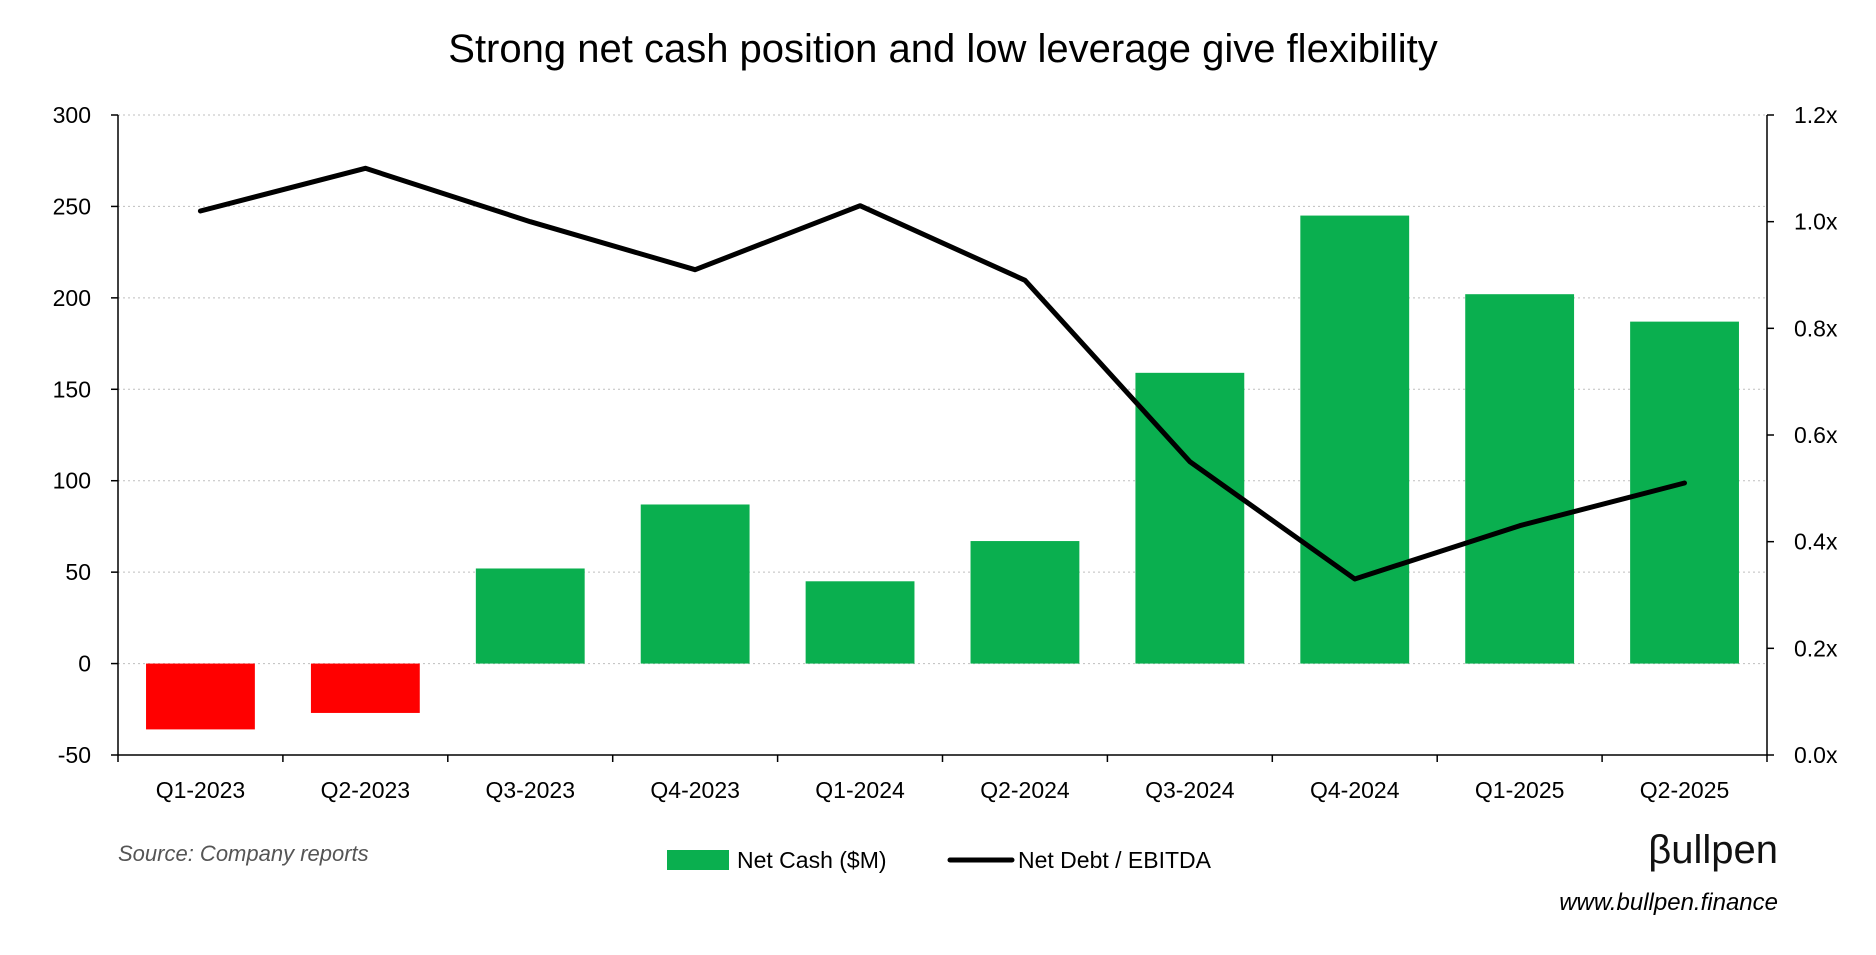 This screenshot has height=955, width=1876. What do you see at coordinates (695, 583) in the screenshot?
I see `bar-q4-2023` at bounding box center [695, 583].